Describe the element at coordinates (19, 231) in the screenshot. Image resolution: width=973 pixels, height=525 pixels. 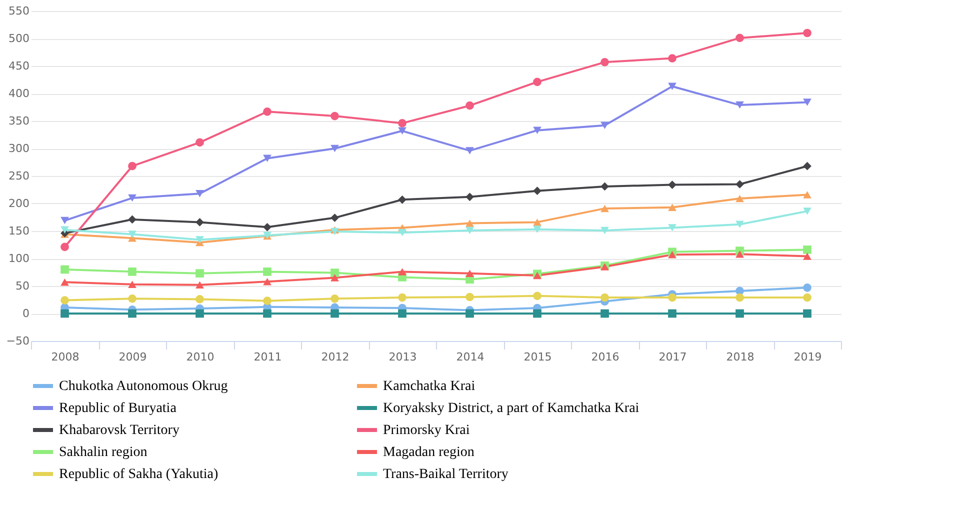
I see `y-tick-label: 150` at that location.